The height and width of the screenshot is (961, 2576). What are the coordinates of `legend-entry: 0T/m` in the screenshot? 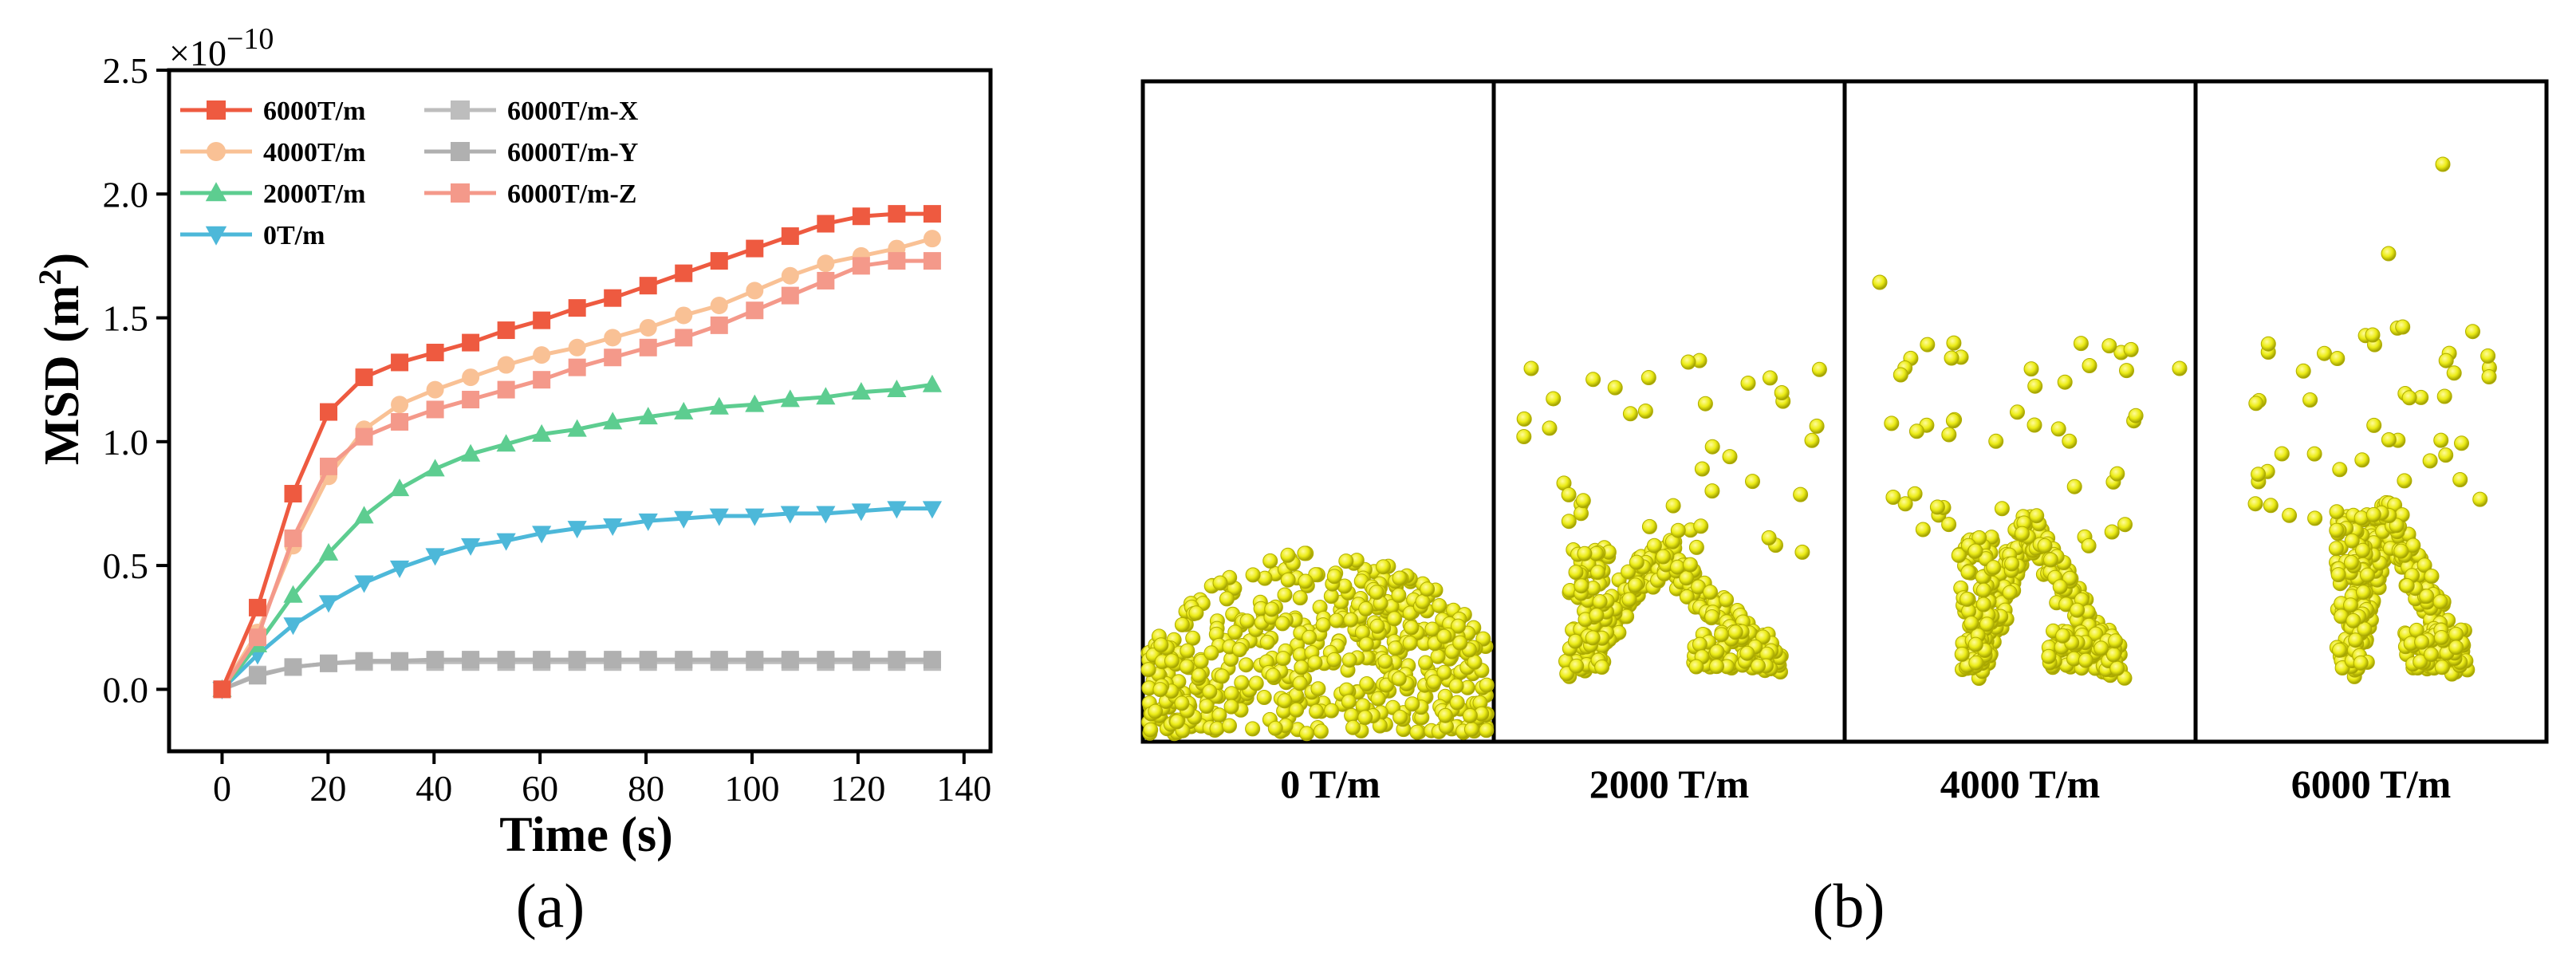 It's located at (252, 235).